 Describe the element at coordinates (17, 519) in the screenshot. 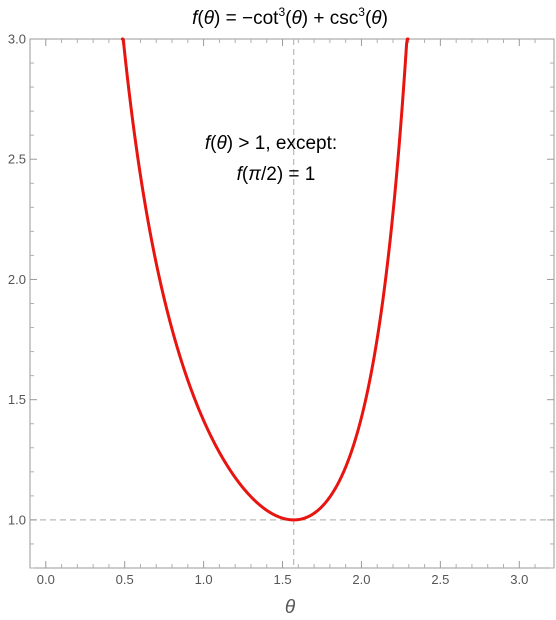

I see `y-tick-label: 1.0` at that location.